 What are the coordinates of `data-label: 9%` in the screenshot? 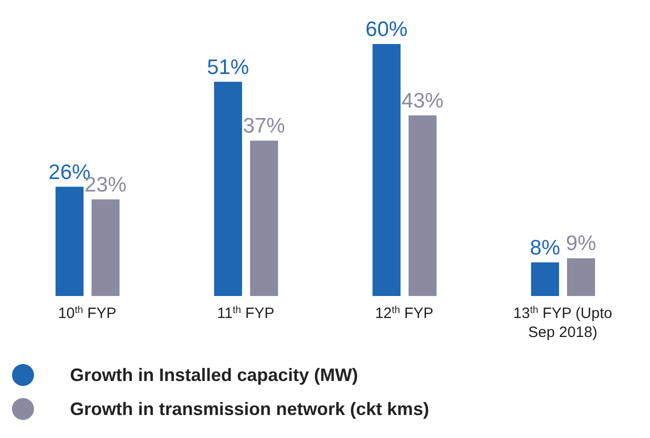 It's located at (581, 244).